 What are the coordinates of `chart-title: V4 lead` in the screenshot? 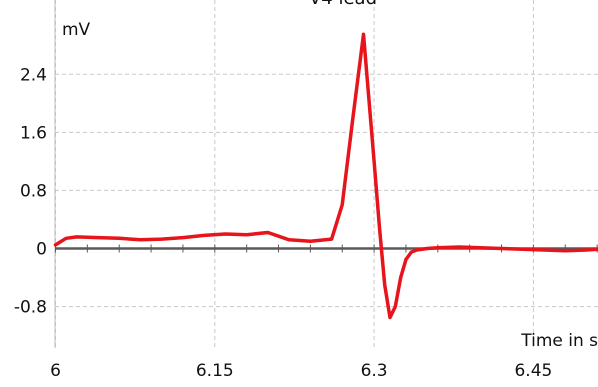 It's located at (343, 4).